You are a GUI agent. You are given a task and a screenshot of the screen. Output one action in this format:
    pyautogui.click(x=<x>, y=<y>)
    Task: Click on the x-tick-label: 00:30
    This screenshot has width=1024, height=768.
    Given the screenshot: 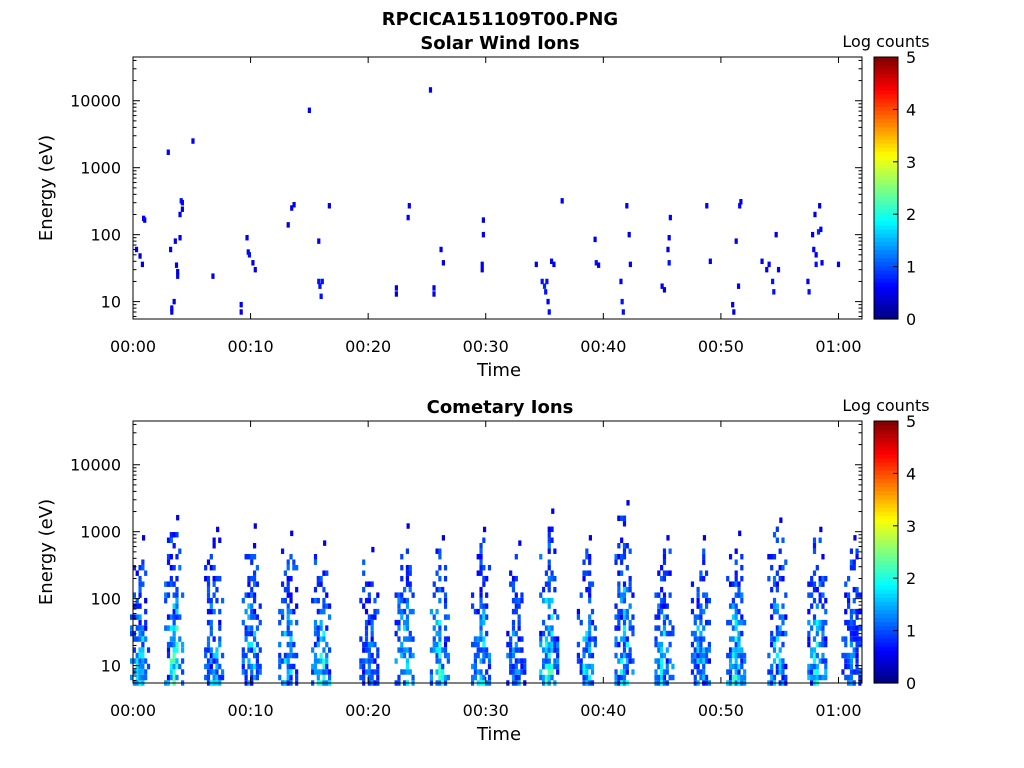 What is the action you would take?
    pyautogui.click(x=486, y=710)
    